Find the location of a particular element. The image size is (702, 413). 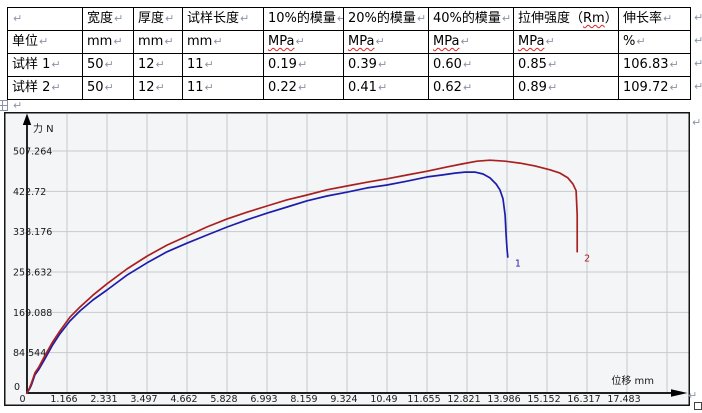

cell-text: 厚度 is located at coordinates (151, 18).